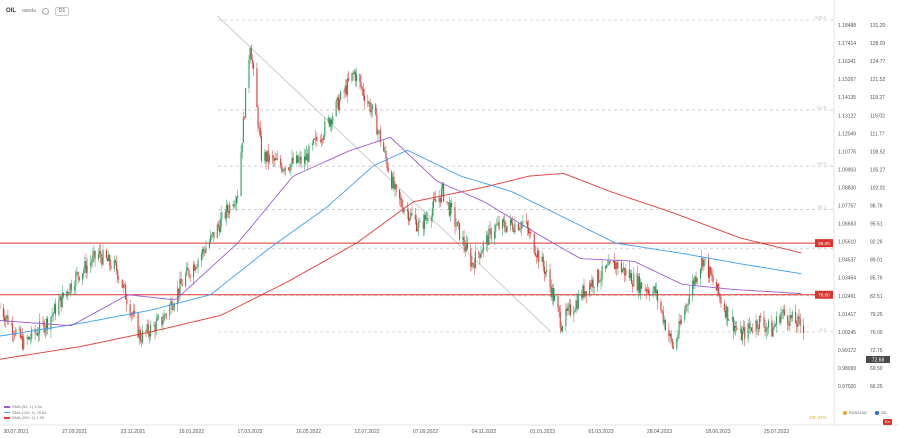 This screenshot has height=438, width=899. Describe the element at coordinates (847, 297) in the screenshot. I see `y-tick-label-left: 1.02491` at that location.